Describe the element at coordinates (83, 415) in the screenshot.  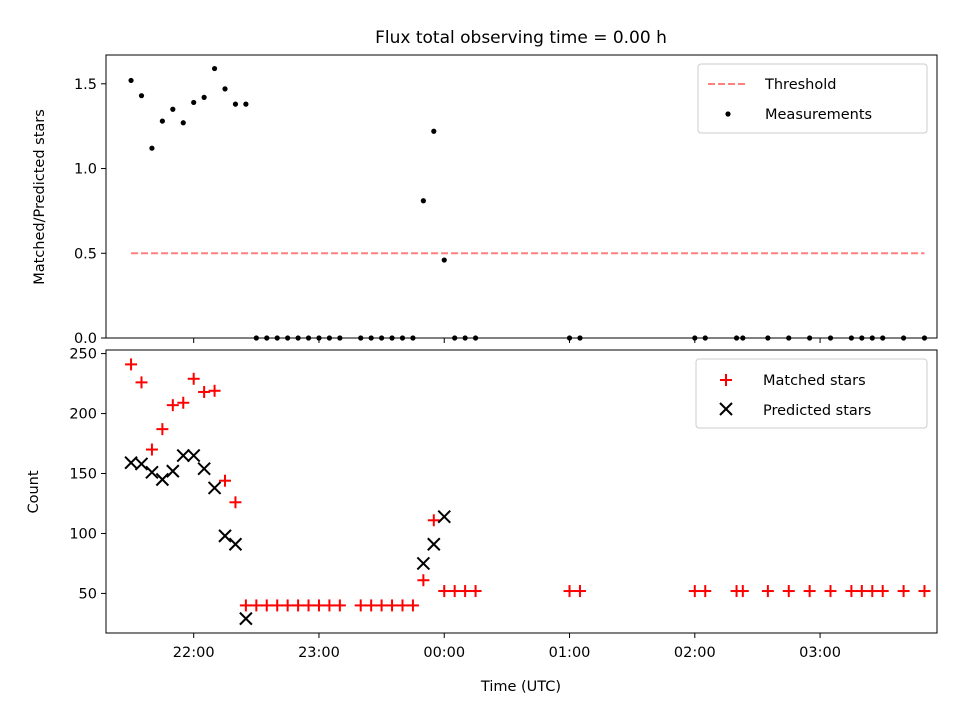
I see `y-tick-label-1-3: 200` at that location.